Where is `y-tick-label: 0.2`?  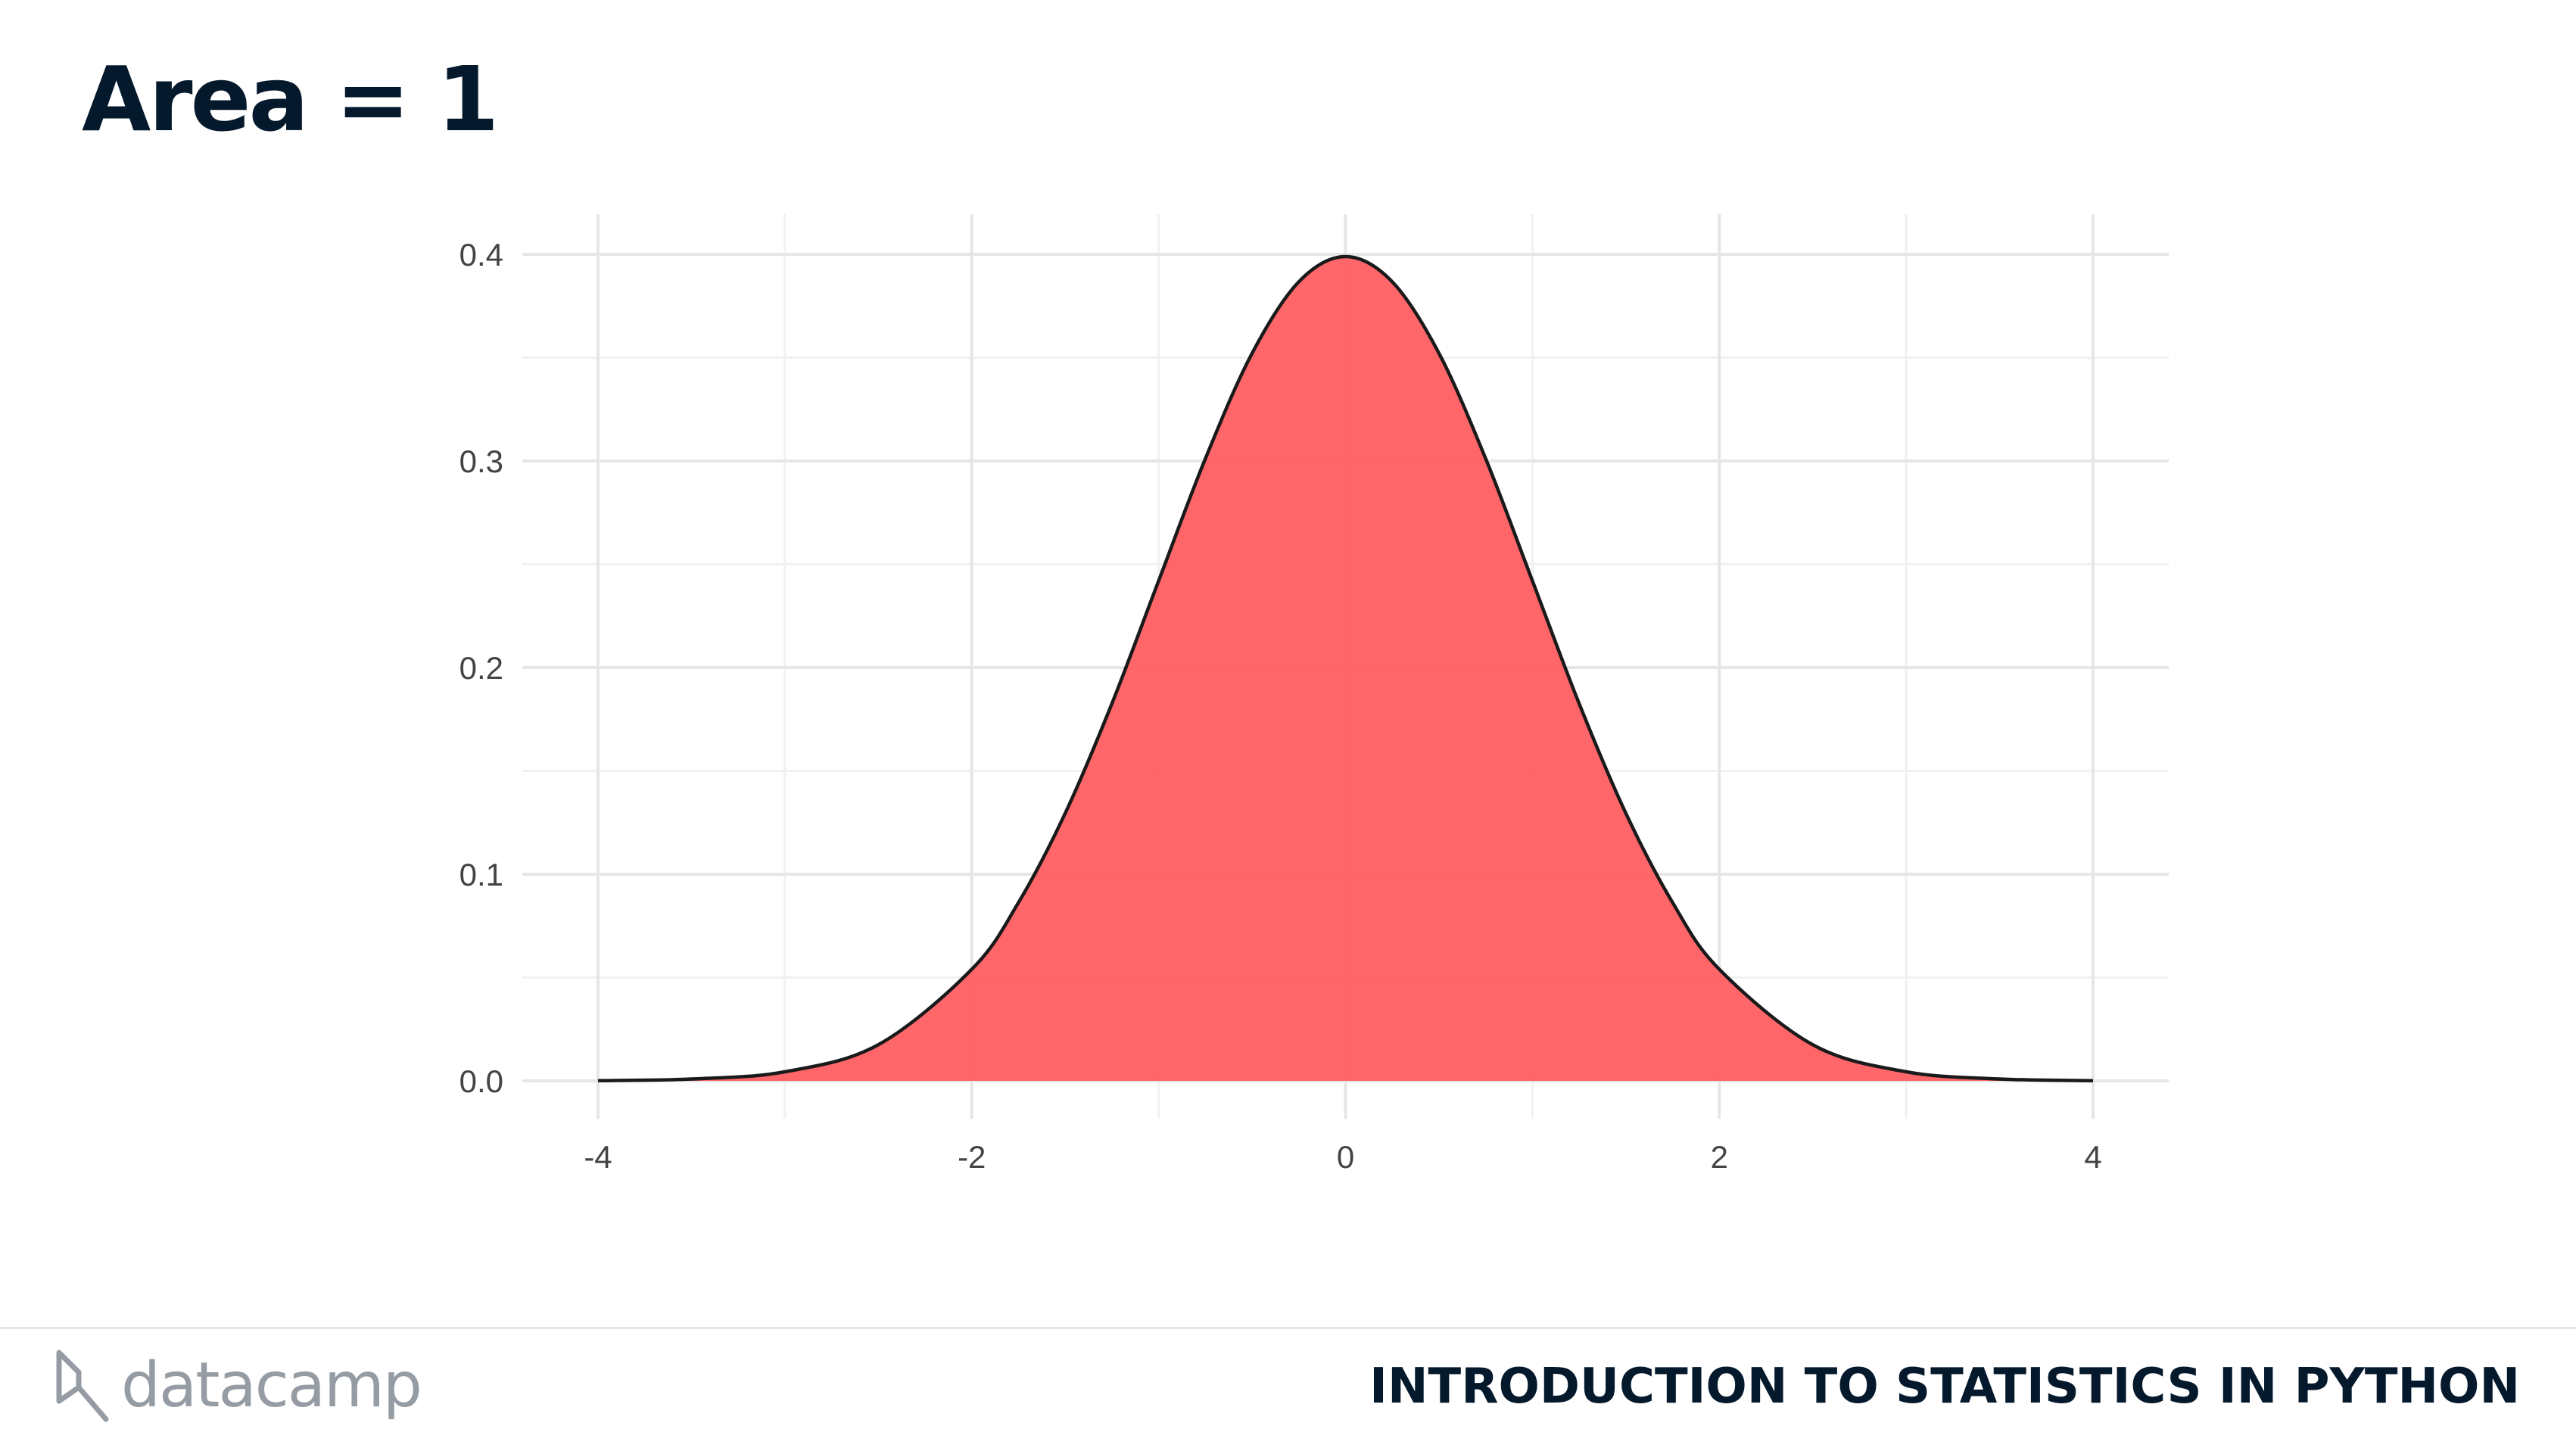
y-tick-label: 0.2 is located at coordinates (481, 668).